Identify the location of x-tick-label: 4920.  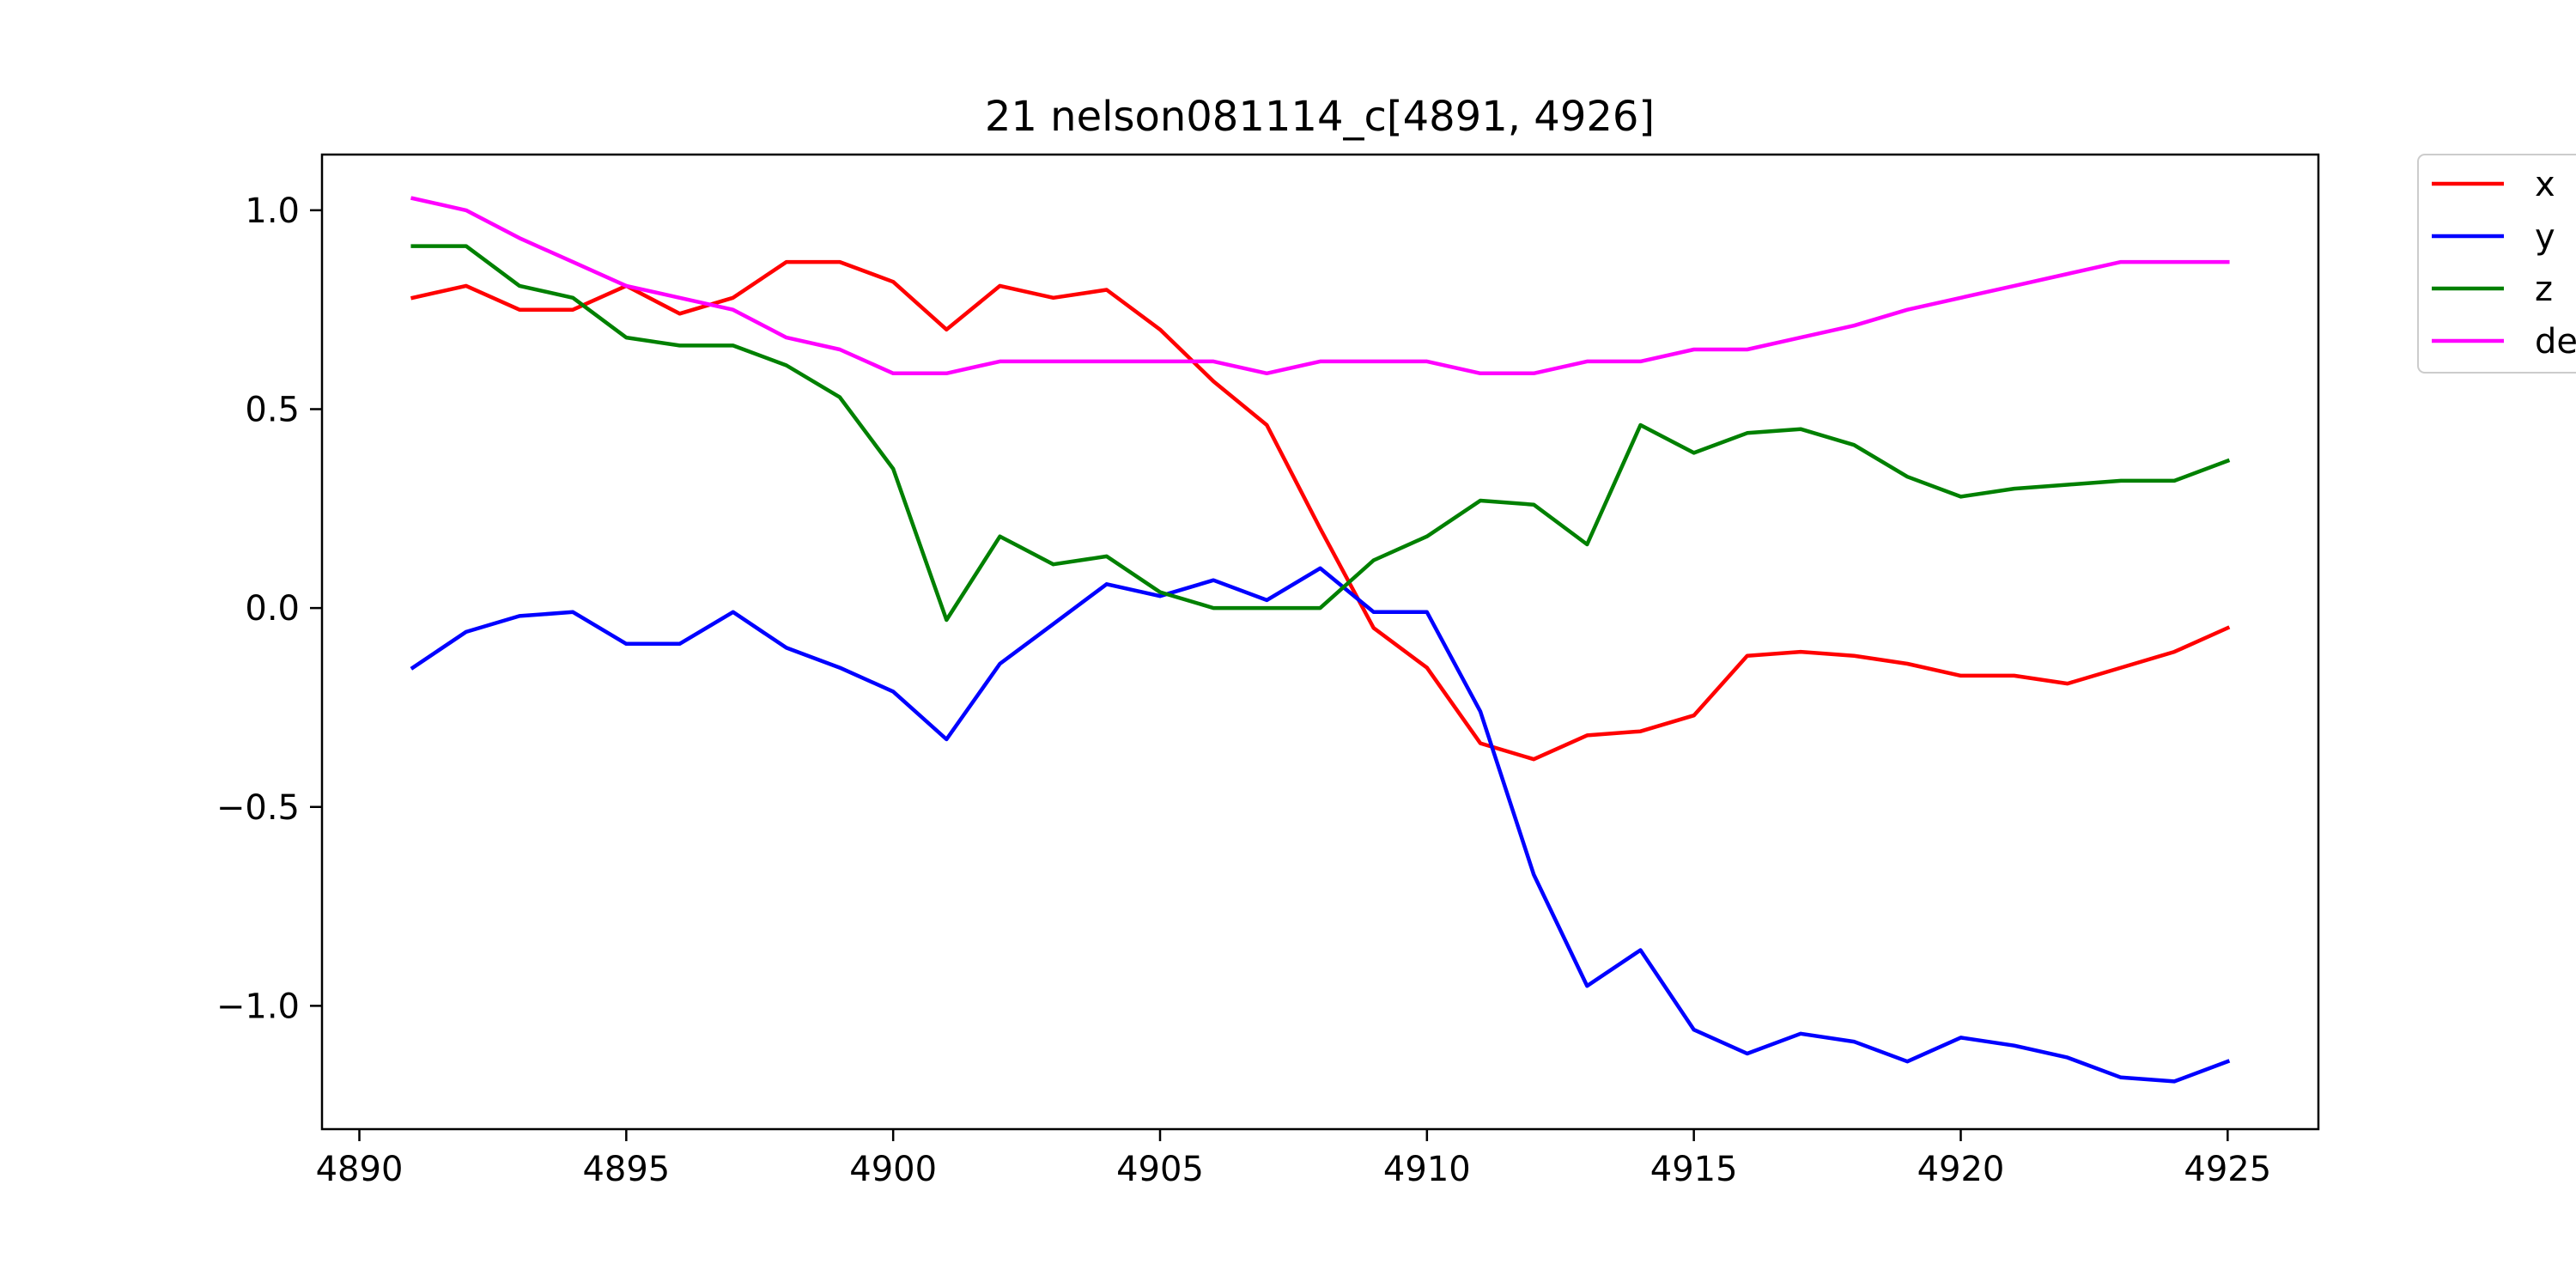
(1961, 1169).